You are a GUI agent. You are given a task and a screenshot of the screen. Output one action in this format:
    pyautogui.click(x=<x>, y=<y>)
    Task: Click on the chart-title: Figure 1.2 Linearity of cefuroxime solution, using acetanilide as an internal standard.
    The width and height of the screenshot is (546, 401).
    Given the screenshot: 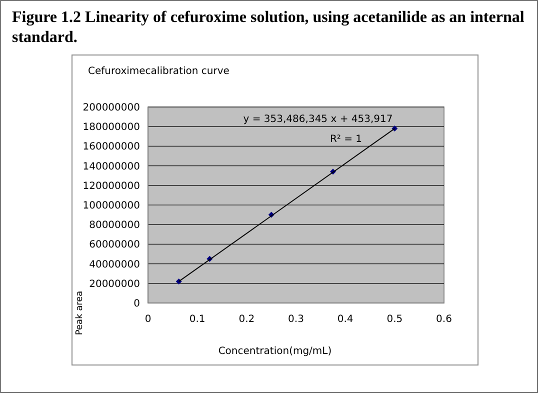 What is the action you would take?
    pyautogui.click(x=268, y=27)
    